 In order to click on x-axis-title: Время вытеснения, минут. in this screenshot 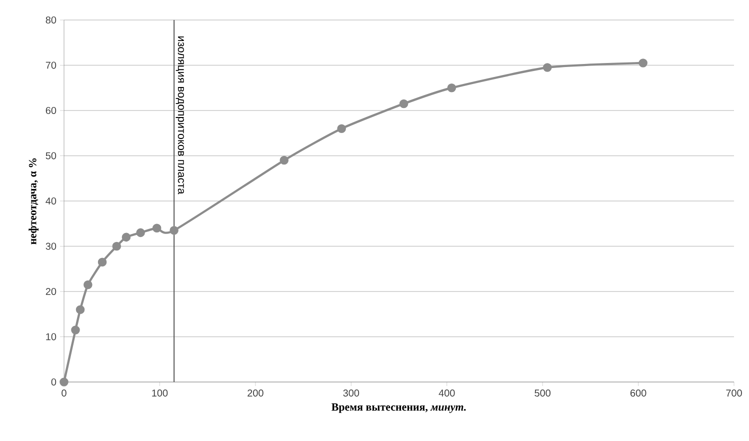, I will do `click(399, 408)`.